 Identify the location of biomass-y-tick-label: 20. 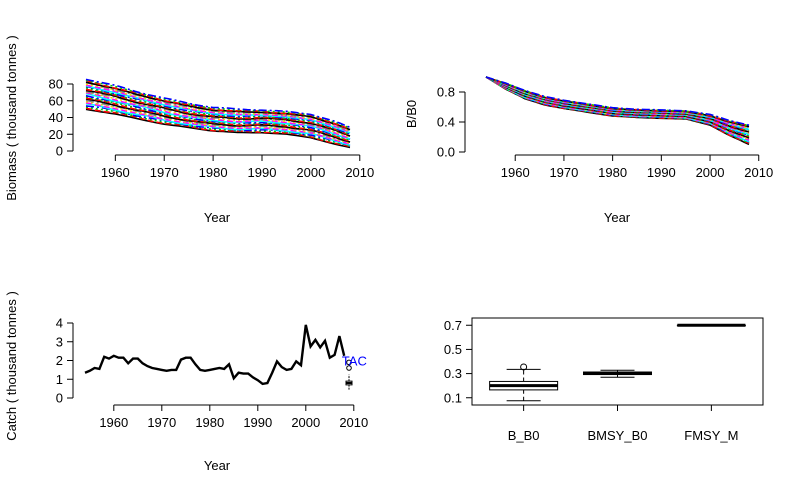
(56, 134).